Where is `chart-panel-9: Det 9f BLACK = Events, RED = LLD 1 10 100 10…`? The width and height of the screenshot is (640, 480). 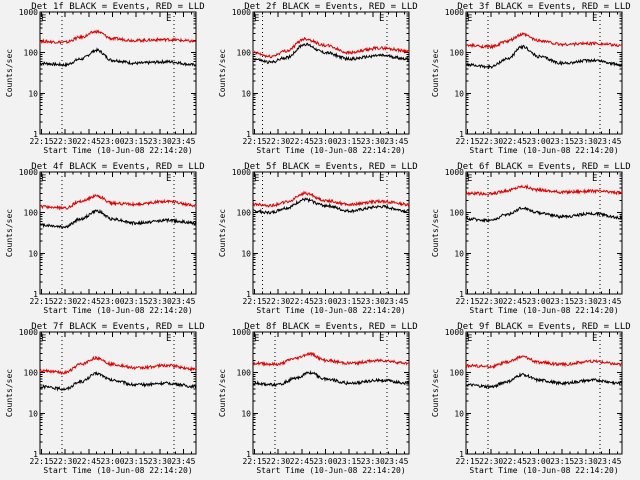
chart-panel-9: Det 9f BLACK = Events, RED = LLD 1 10 100 10… is located at coordinates (531, 398).